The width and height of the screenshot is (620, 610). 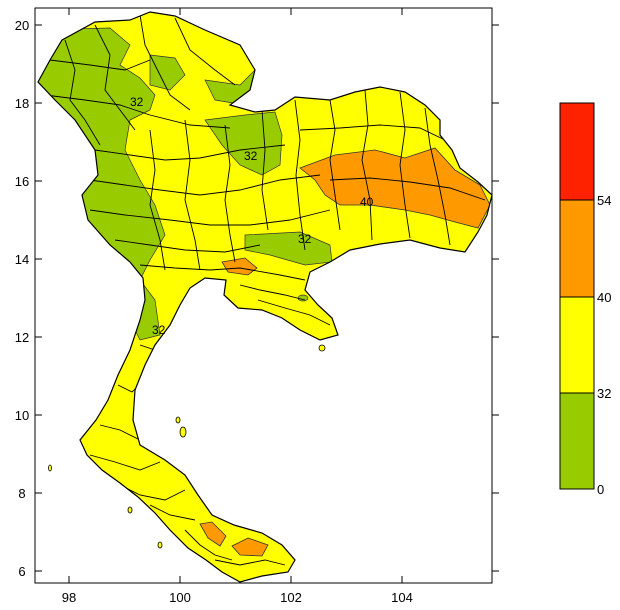 What do you see at coordinates (288, 248) in the screenshot?
I see `zone-green-central` at bounding box center [288, 248].